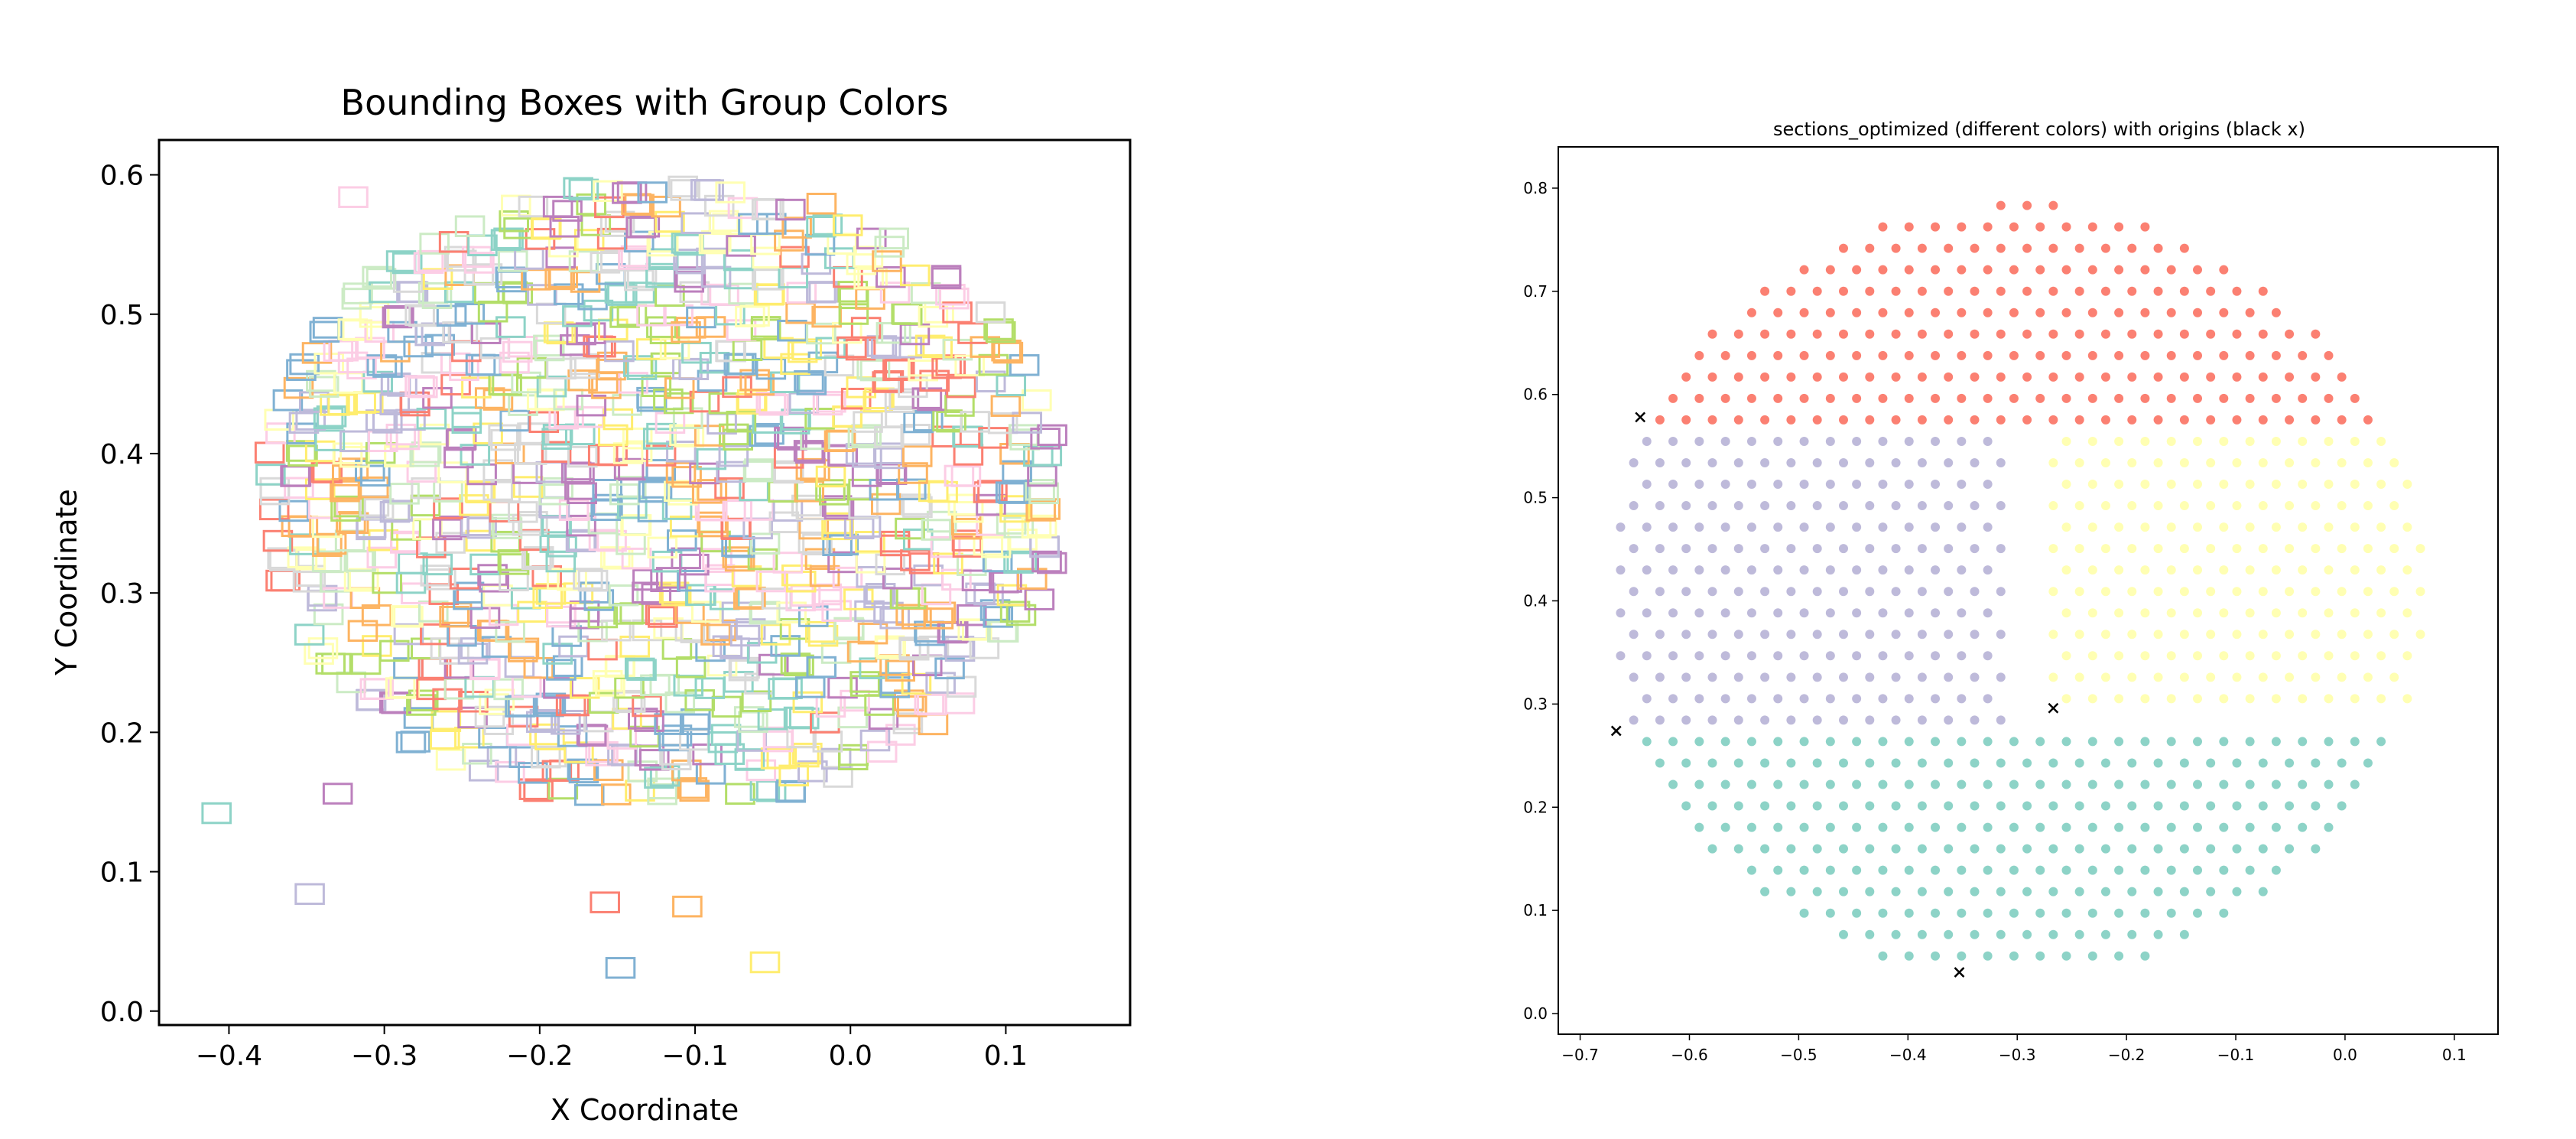  Describe the element at coordinates (2454, 1055) in the screenshot. I see `x-tick-label: 0.1` at that location.